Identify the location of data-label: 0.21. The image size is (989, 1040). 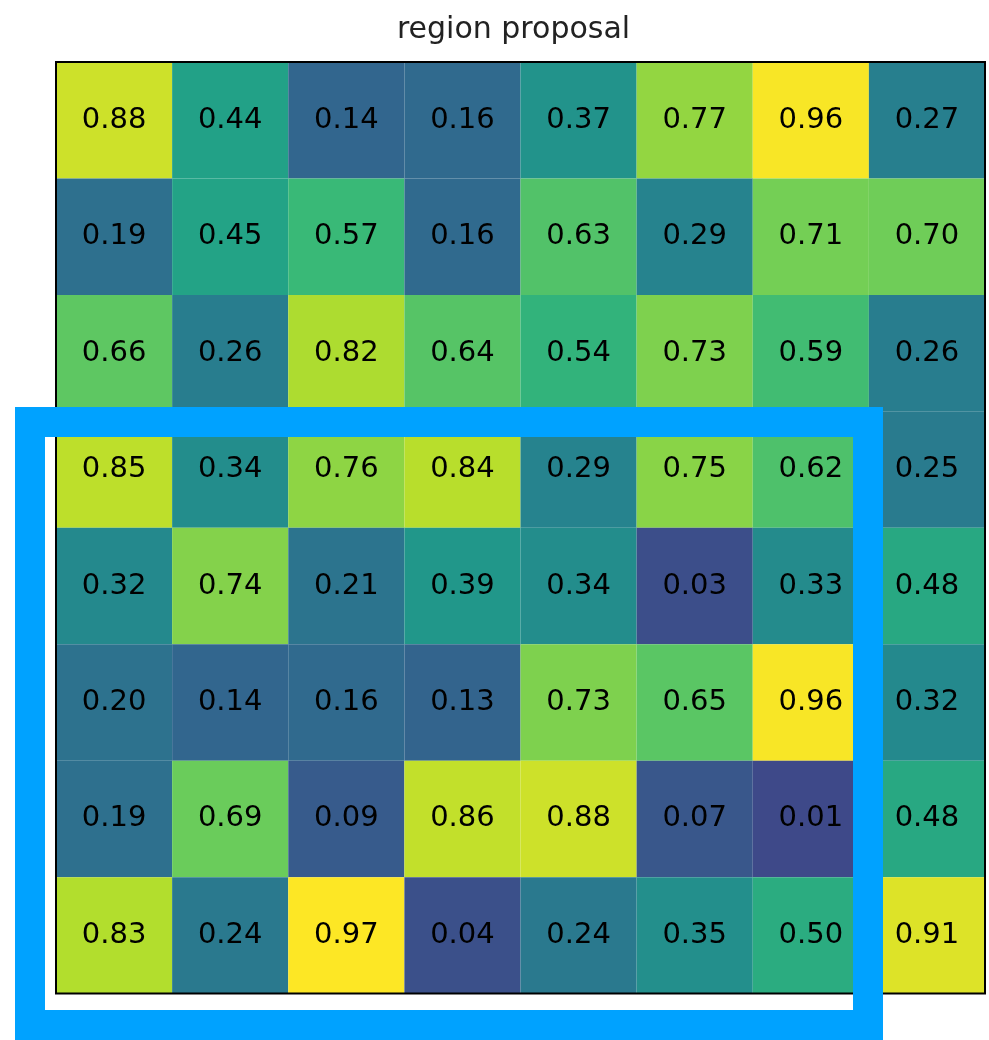
(346, 583).